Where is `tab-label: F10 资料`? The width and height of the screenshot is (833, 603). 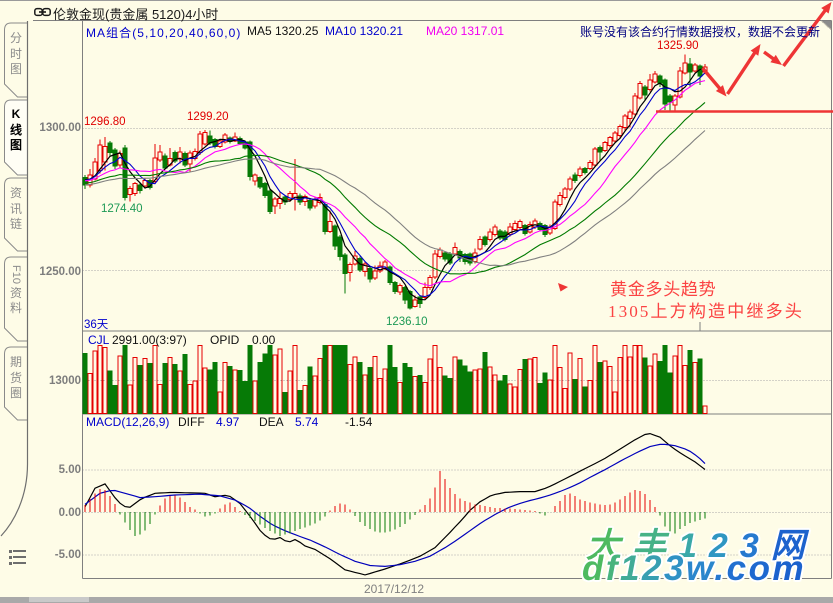 tab-label: F10 资料 is located at coordinates (15, 290).